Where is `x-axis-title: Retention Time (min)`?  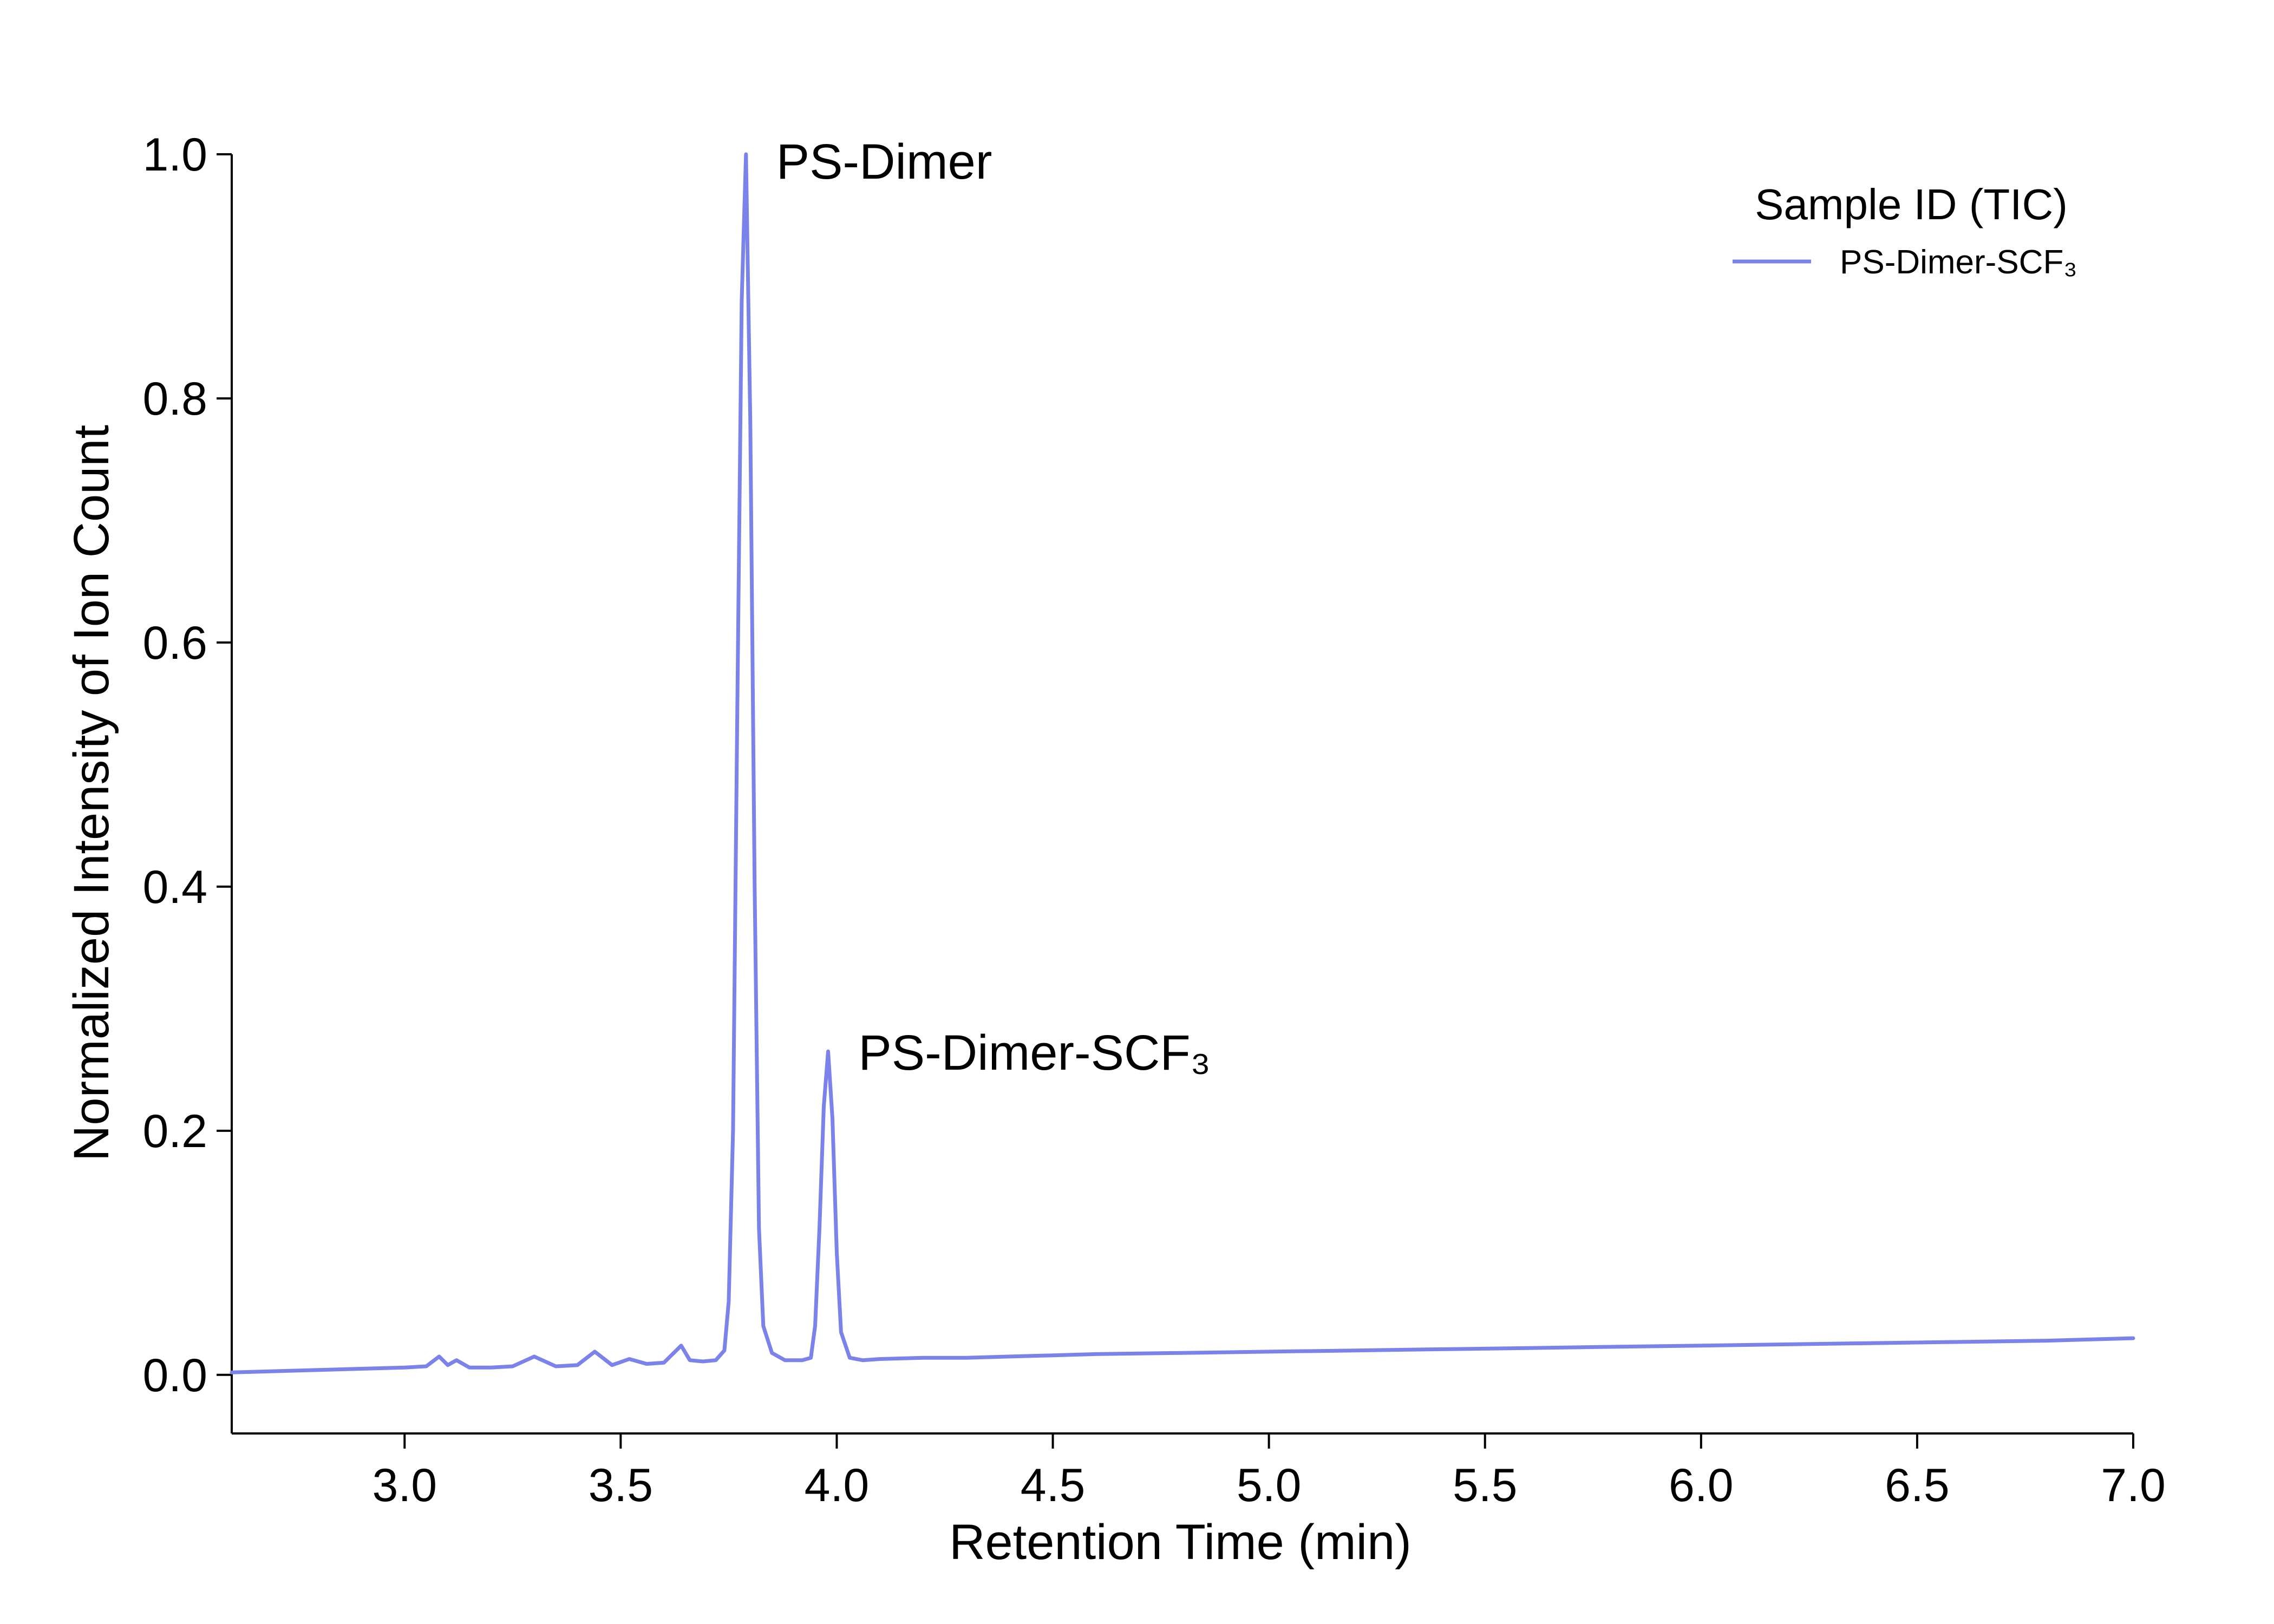 x-axis-title: Retention Time (min) is located at coordinates (1181, 1542).